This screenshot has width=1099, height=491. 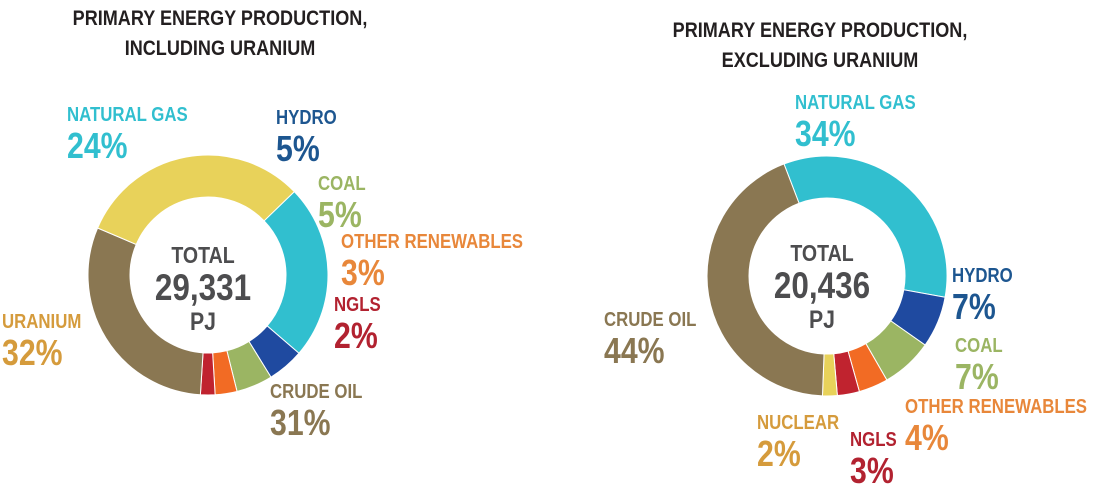 What do you see at coordinates (798, 423) in the screenshot?
I see `label-name: NUCLEAR` at bounding box center [798, 423].